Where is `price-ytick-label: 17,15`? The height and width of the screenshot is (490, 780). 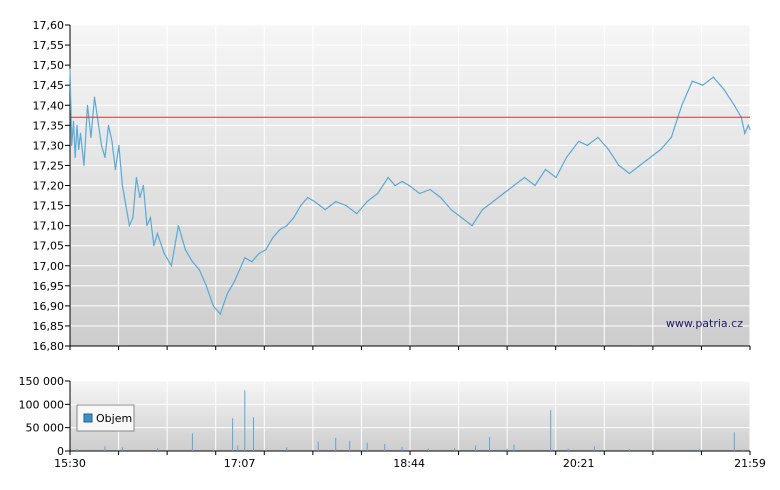
price-ytick-label: 17,15 is located at coordinates (49, 206).